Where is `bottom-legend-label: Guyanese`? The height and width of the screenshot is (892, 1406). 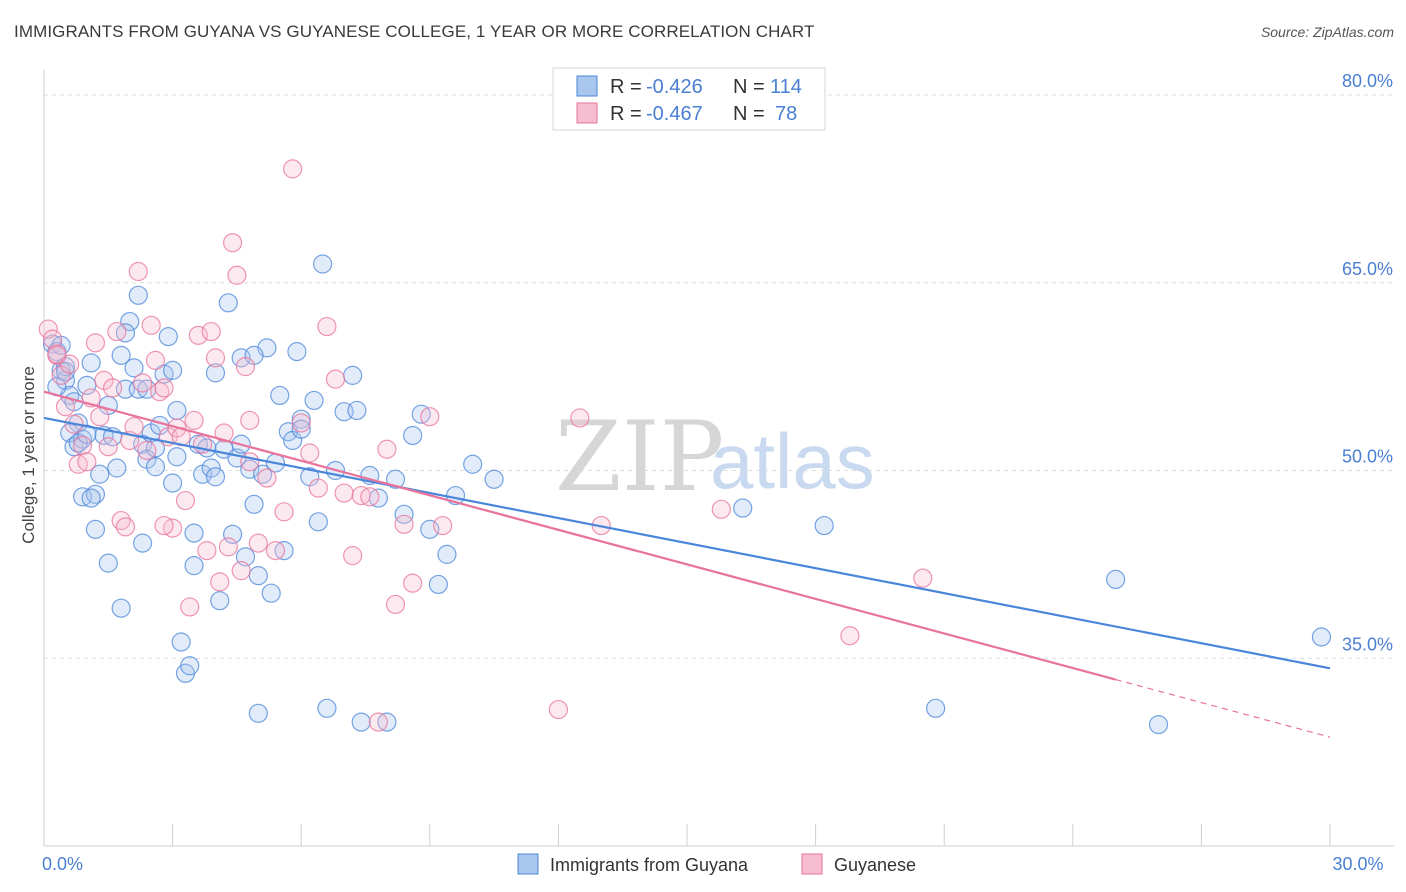 bottom-legend-label: Guyanese is located at coordinates (875, 865).